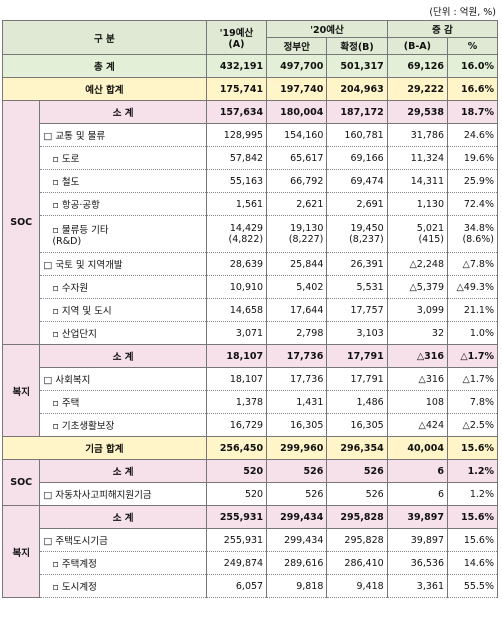  I want to click on value: 154,160, so click(304, 135).